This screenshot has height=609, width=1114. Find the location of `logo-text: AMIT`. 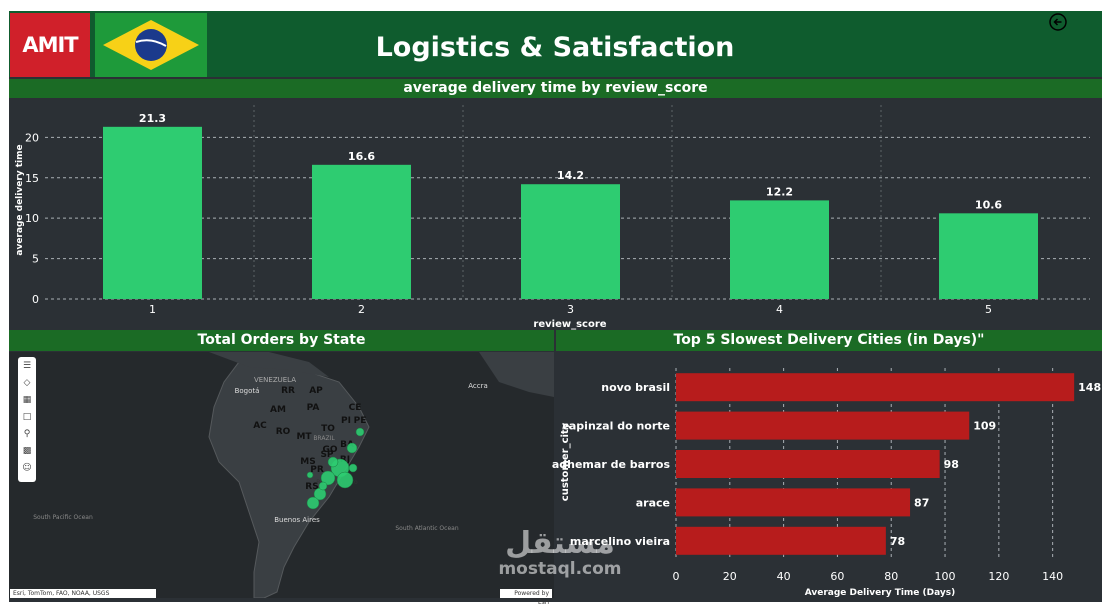

logo-text: AMIT is located at coordinates (50, 45).